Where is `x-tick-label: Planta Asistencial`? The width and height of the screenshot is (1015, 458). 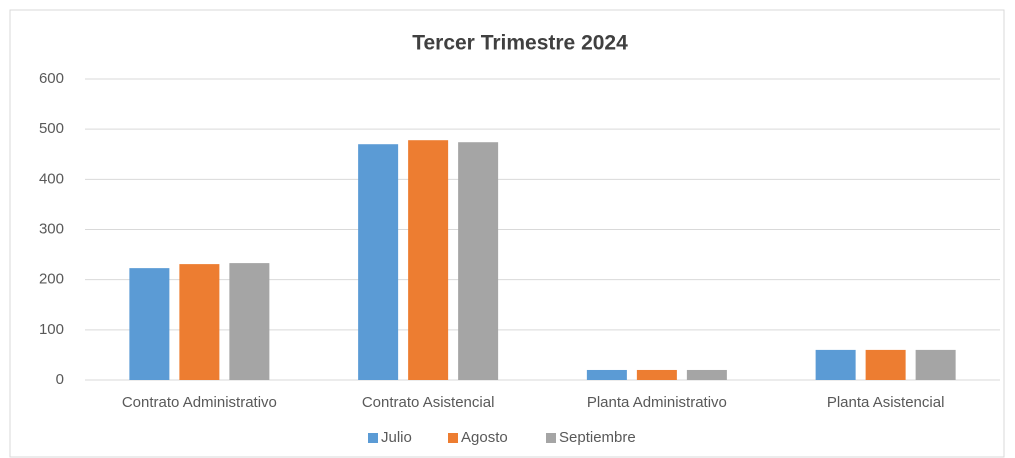 x-tick-label: Planta Asistencial is located at coordinates (886, 402).